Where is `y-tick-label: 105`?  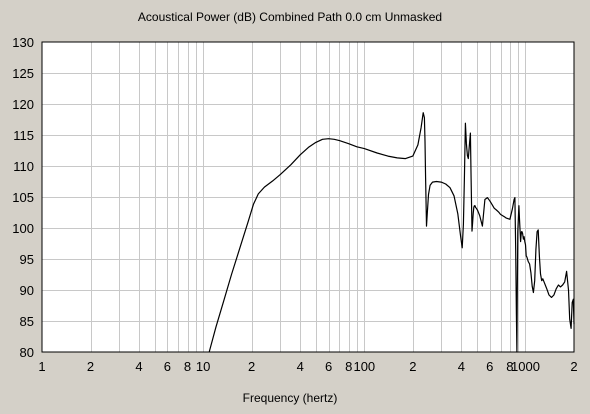 y-tick-label: 105 is located at coordinates (23, 197).